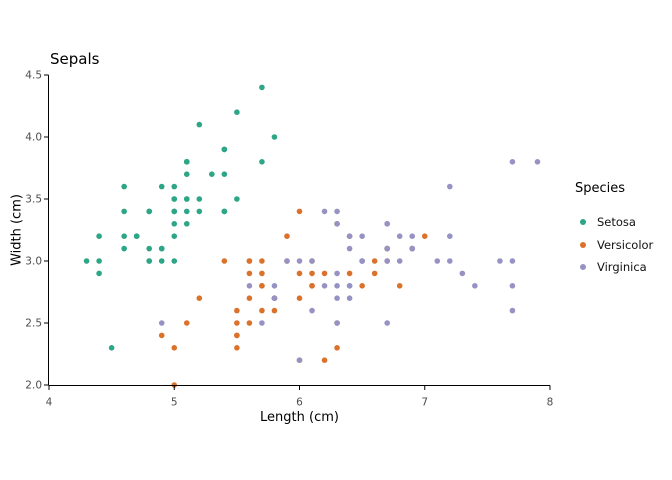 Image resolution: width=672 pixels, height=480 pixels. Describe the element at coordinates (424, 403) in the screenshot. I see `x-tick-label: 7` at that location.